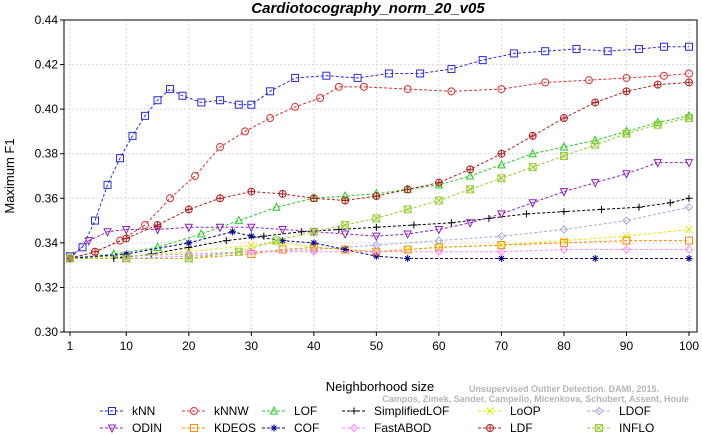 The width and height of the screenshot is (702, 434). I want to click on x-tick-label: 60, so click(439, 346).